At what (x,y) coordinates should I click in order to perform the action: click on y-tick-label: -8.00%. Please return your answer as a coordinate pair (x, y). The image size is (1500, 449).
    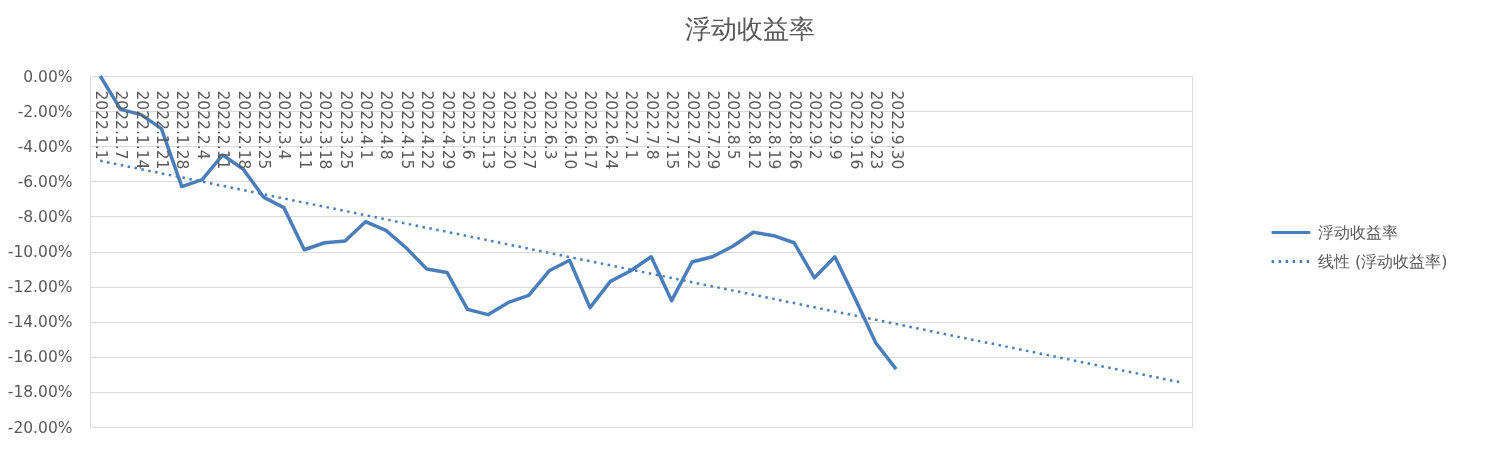
    Looking at the image, I should click on (45, 216).